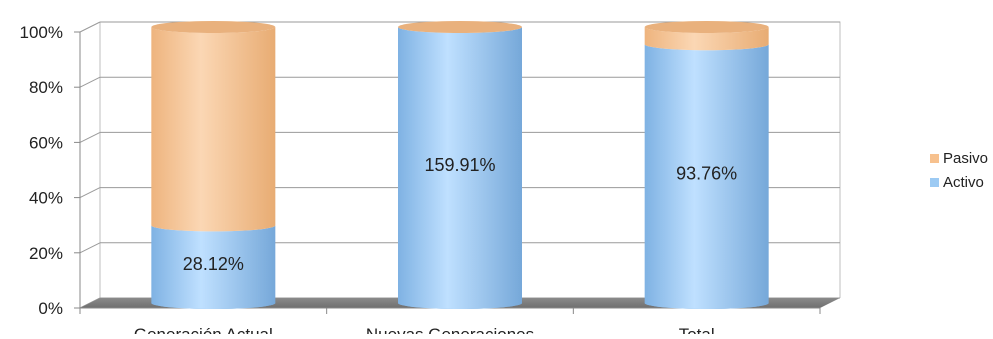  I want to click on y-tick-label: 100%, so click(41, 32).